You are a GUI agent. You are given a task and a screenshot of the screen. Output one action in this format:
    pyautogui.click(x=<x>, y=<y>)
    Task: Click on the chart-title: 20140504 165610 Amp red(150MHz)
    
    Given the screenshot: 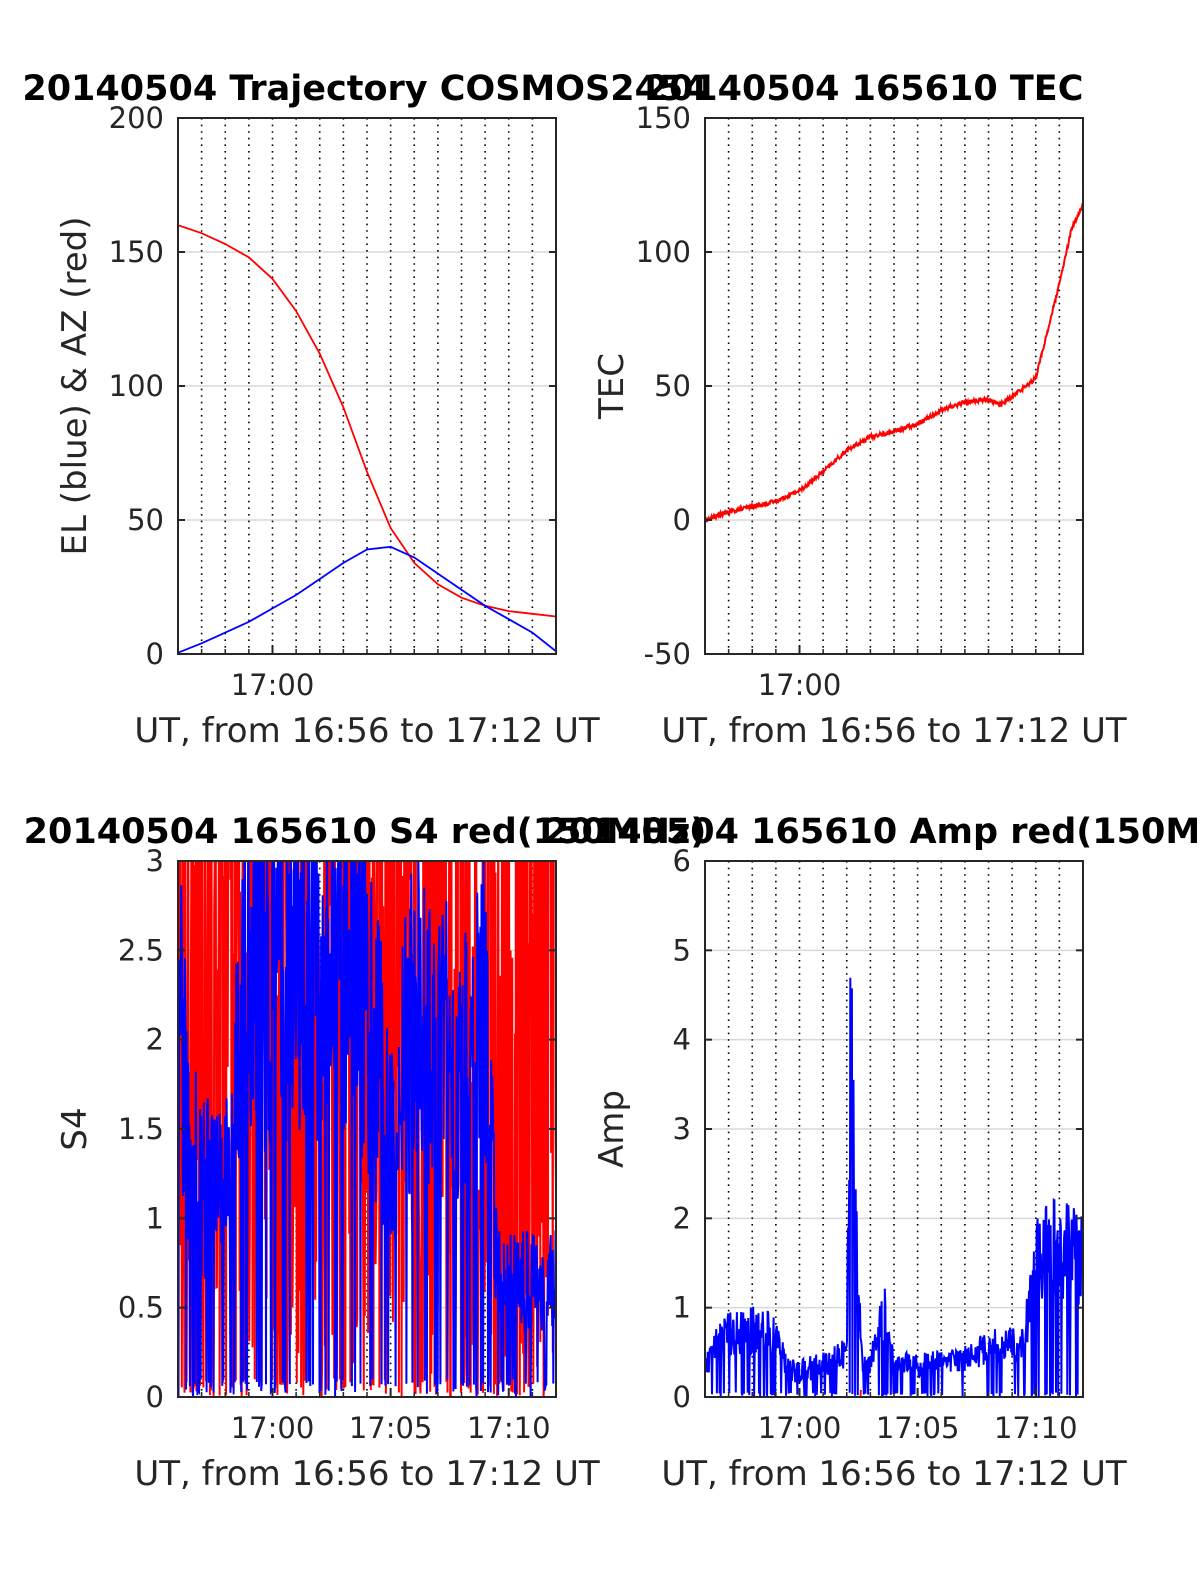 What is the action you would take?
    pyautogui.click(x=872, y=832)
    